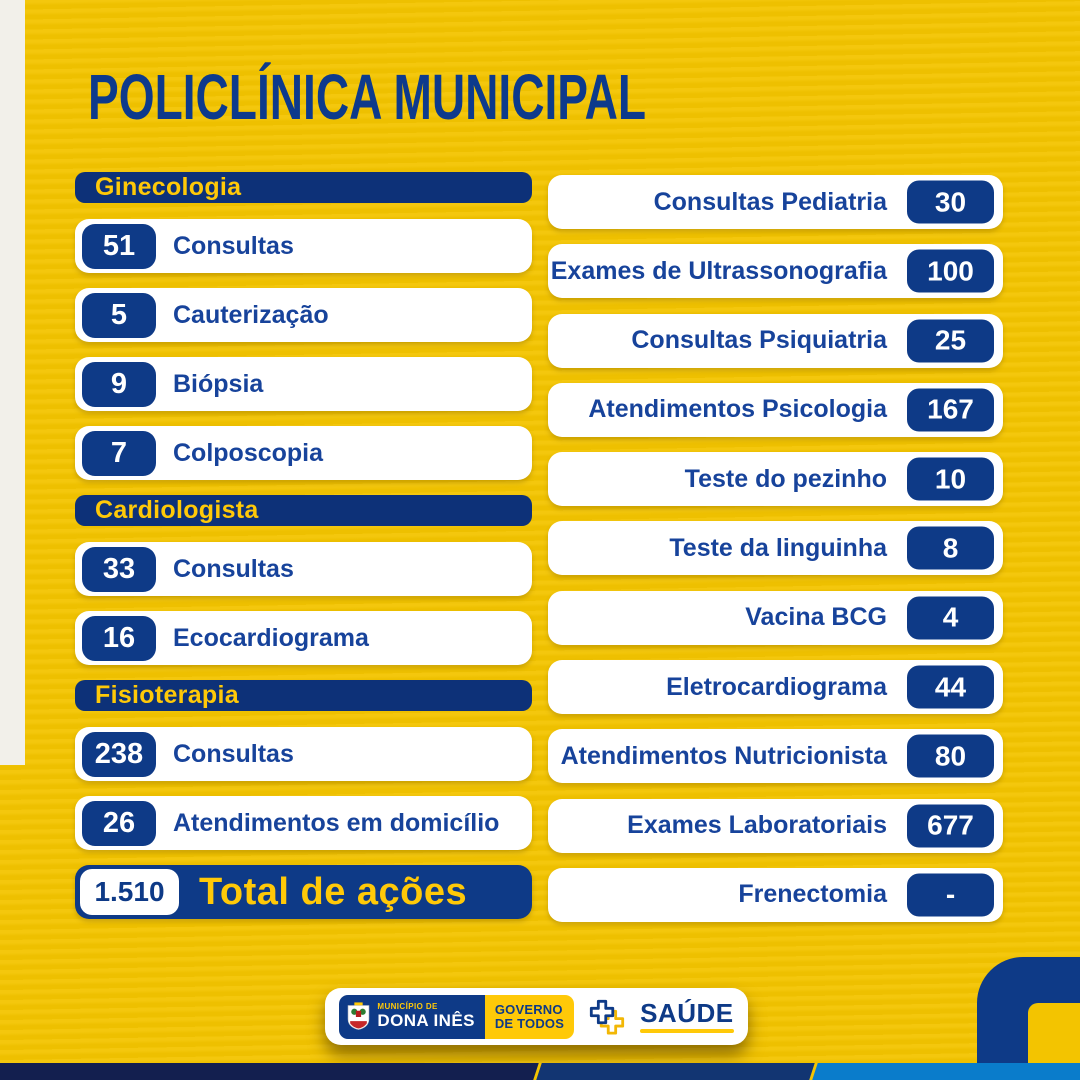  Describe the element at coordinates (303, 754) in the screenshot. I see `stat-row: 238 Consultas` at that location.